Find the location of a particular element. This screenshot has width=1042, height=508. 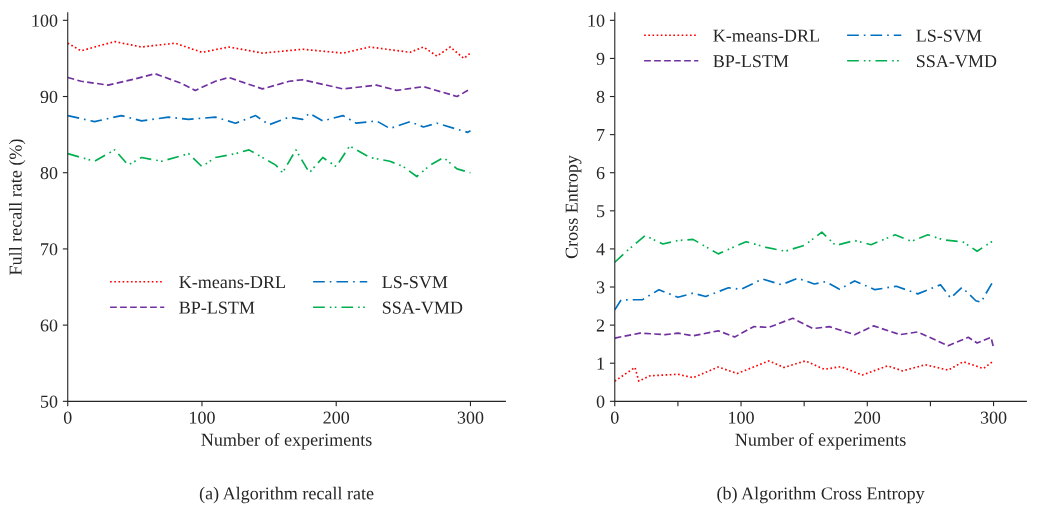

y-tick-label: 6 is located at coordinates (600, 173).